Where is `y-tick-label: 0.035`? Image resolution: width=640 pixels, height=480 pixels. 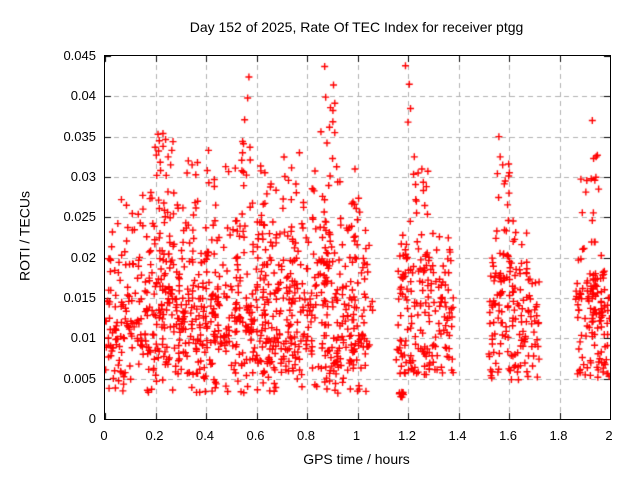 y-tick-label: 0.035 is located at coordinates (79, 136).